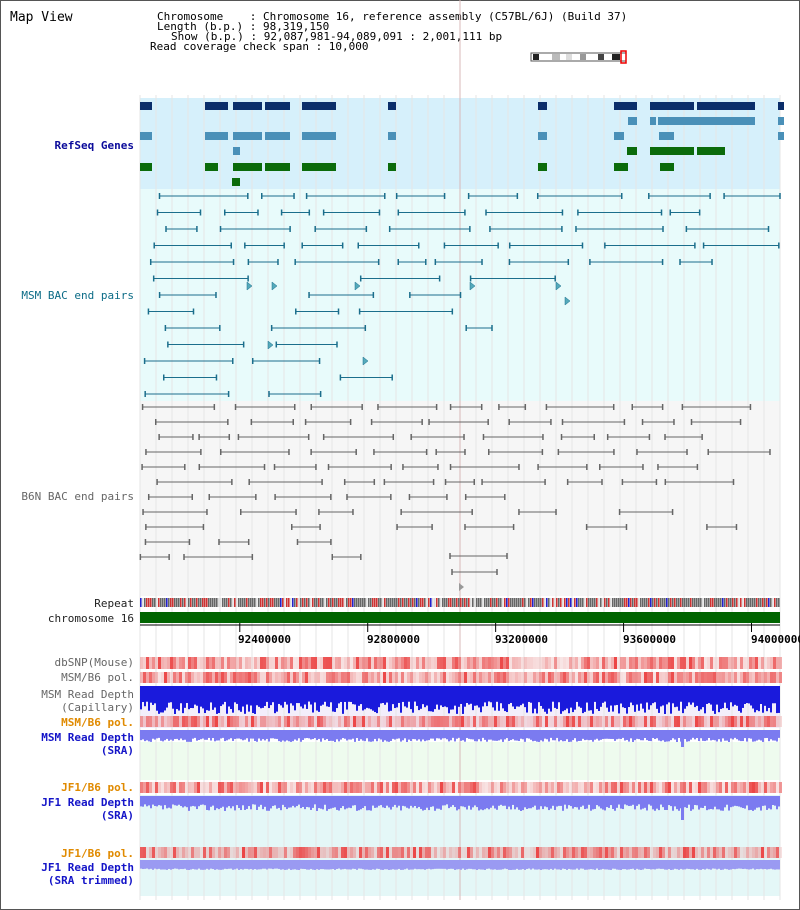 The width and height of the screenshot is (800, 910). What do you see at coordinates (578, 57) in the screenshot?
I see `chromosome-ideogram` at bounding box center [578, 57].